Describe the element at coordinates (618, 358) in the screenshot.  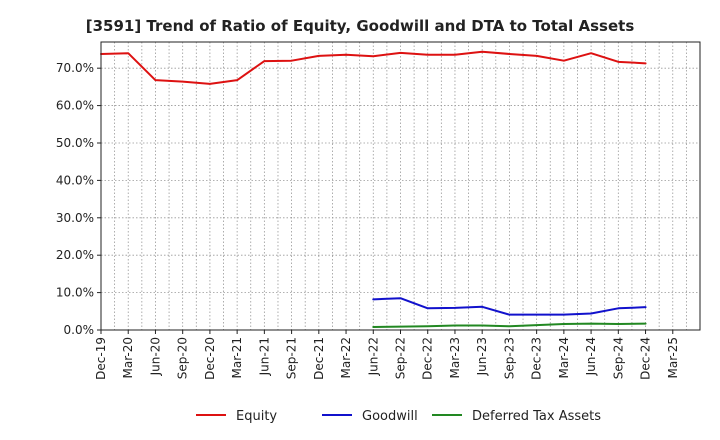
I see `x-tick-label: Sep-24` at that location.